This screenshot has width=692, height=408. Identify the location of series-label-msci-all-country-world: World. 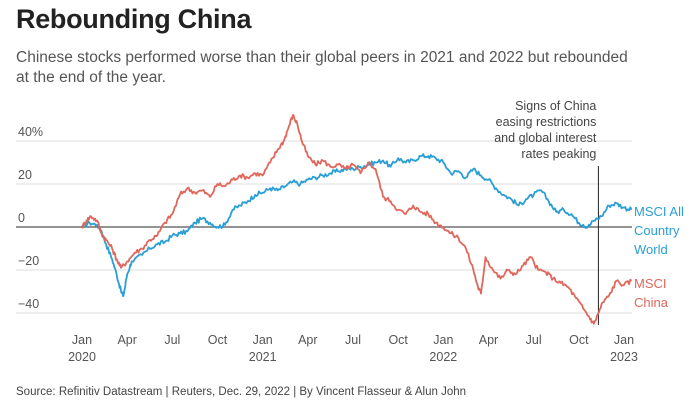
(651, 249).